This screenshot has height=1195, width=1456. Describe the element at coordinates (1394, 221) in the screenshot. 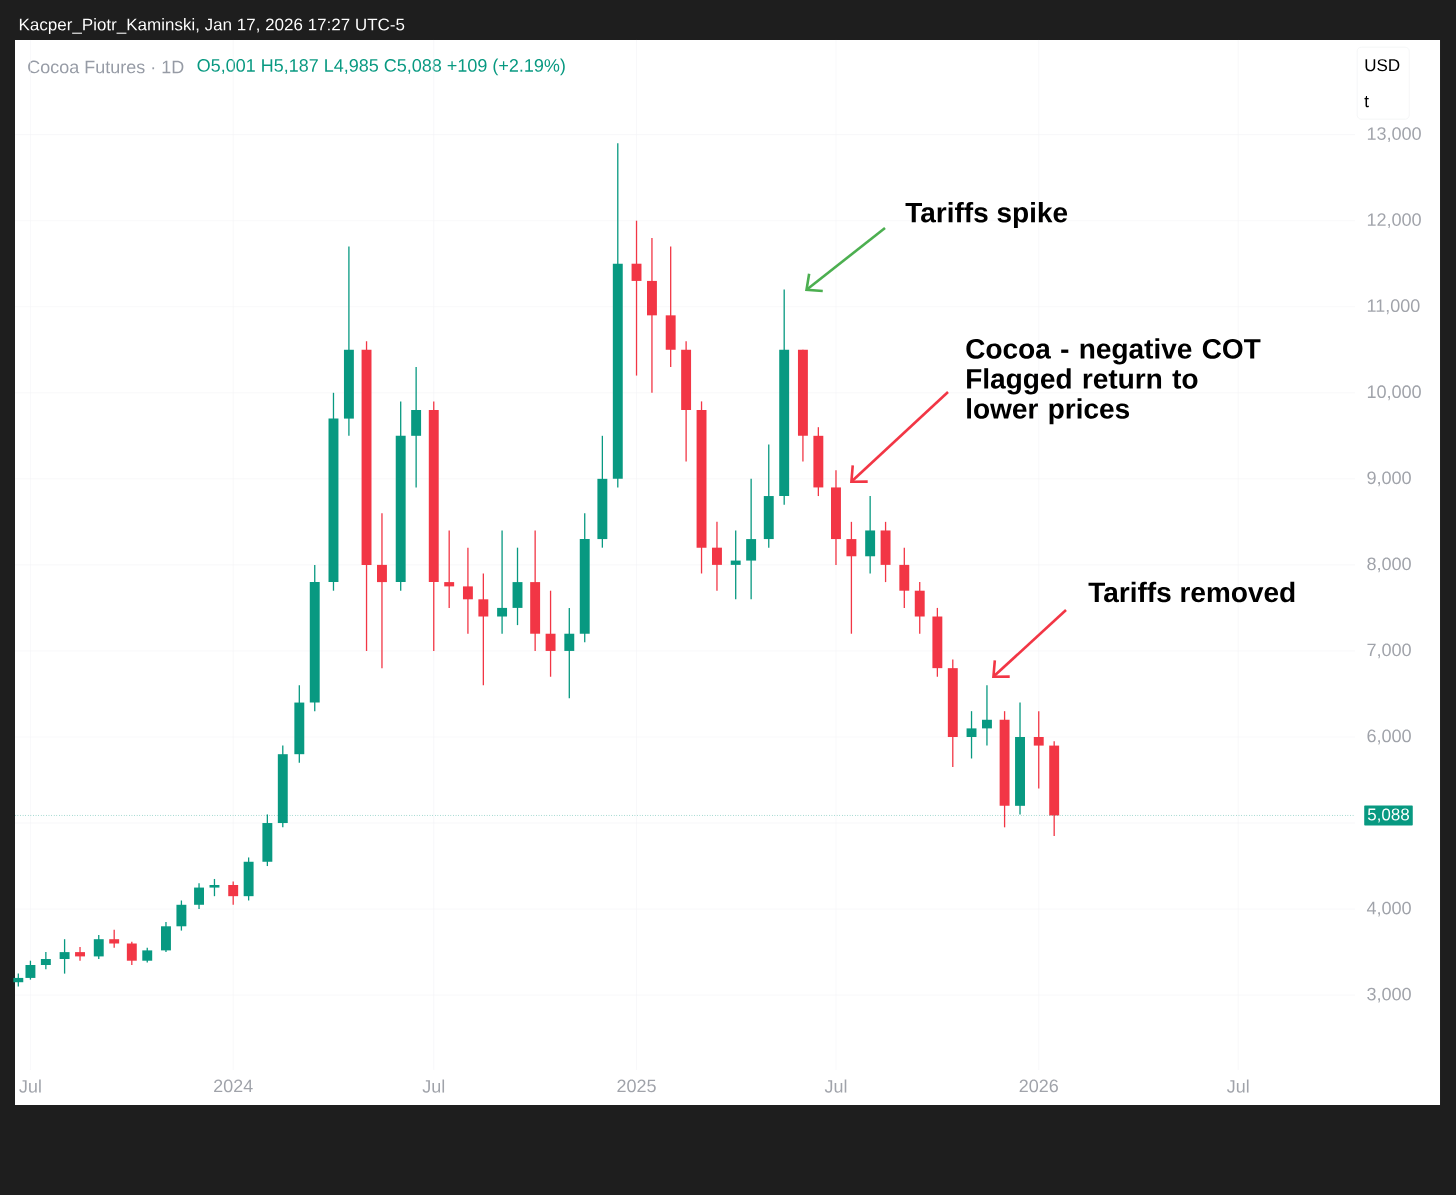

I see `y-tick-label: 12,000` at that location.